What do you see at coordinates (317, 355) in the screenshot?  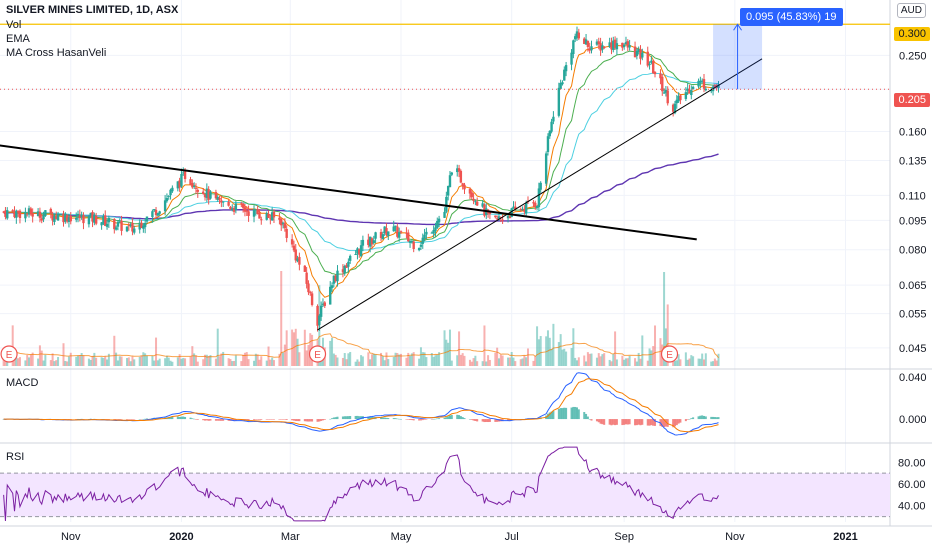 I see `earnings-marker-label: E` at bounding box center [317, 355].